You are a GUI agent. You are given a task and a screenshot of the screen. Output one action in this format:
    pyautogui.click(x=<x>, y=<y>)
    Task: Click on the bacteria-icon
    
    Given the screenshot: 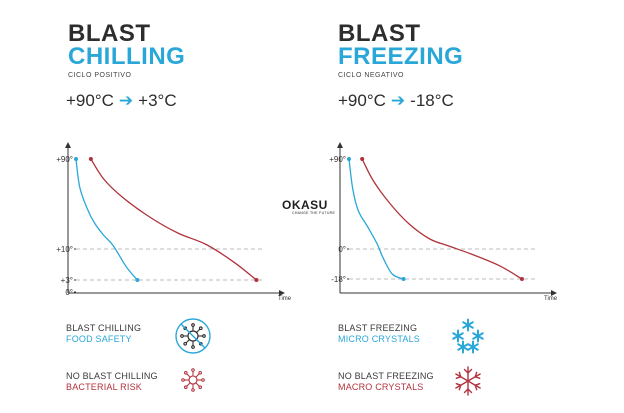 What is the action you would take?
    pyautogui.click(x=193, y=380)
    